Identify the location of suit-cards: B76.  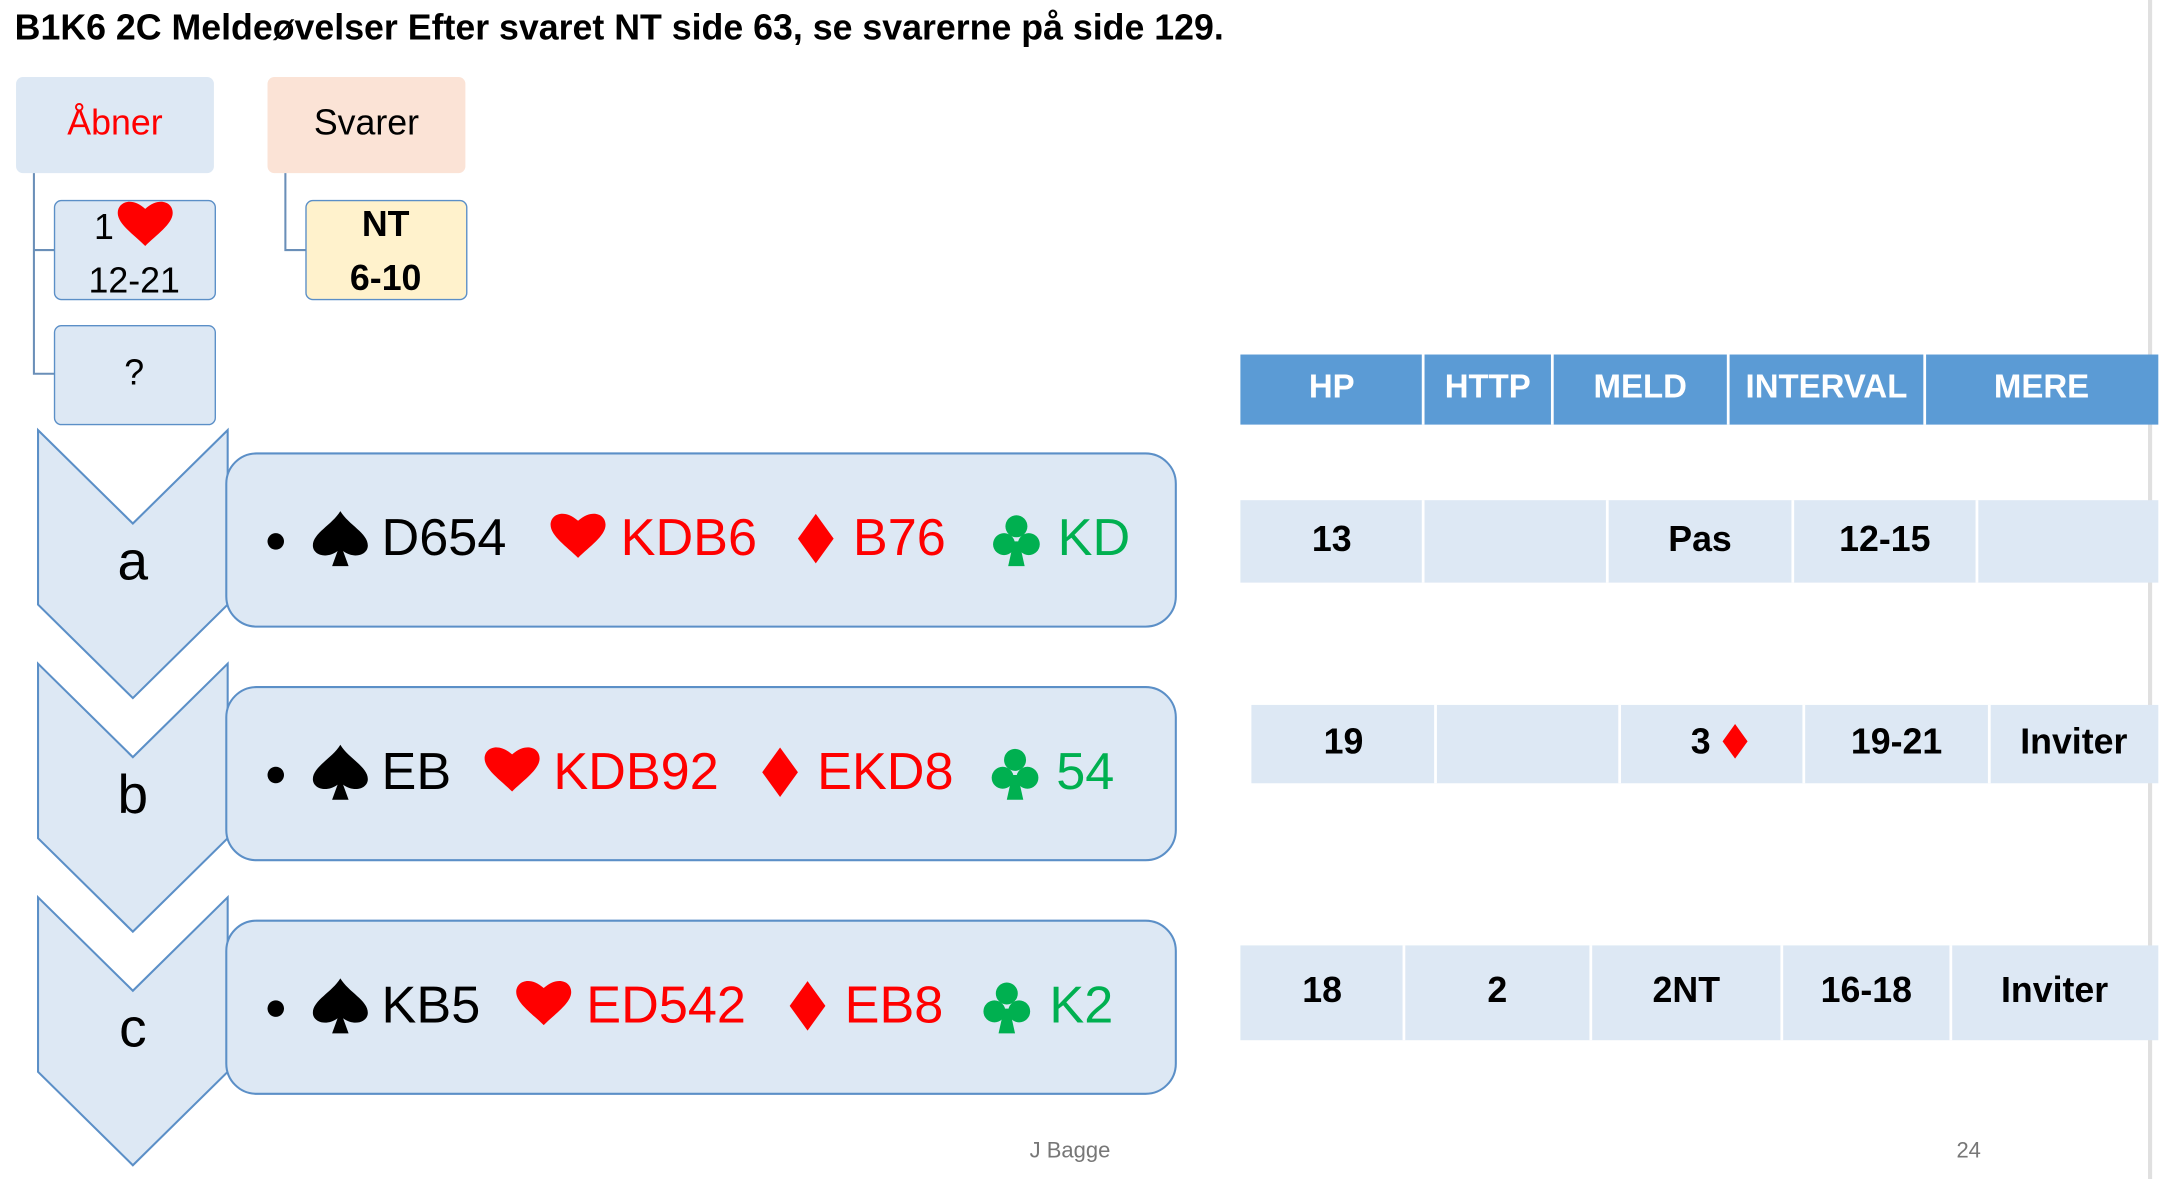
(899, 538).